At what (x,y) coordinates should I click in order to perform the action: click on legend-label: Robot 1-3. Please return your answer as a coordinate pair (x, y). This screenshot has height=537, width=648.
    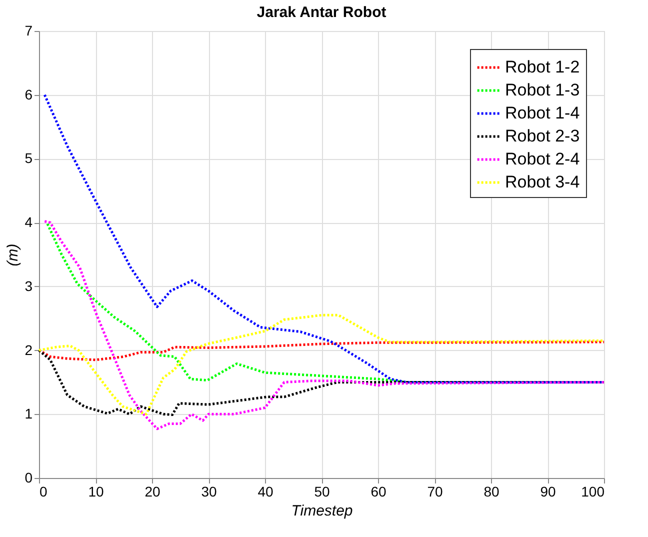
    Looking at the image, I should click on (542, 90).